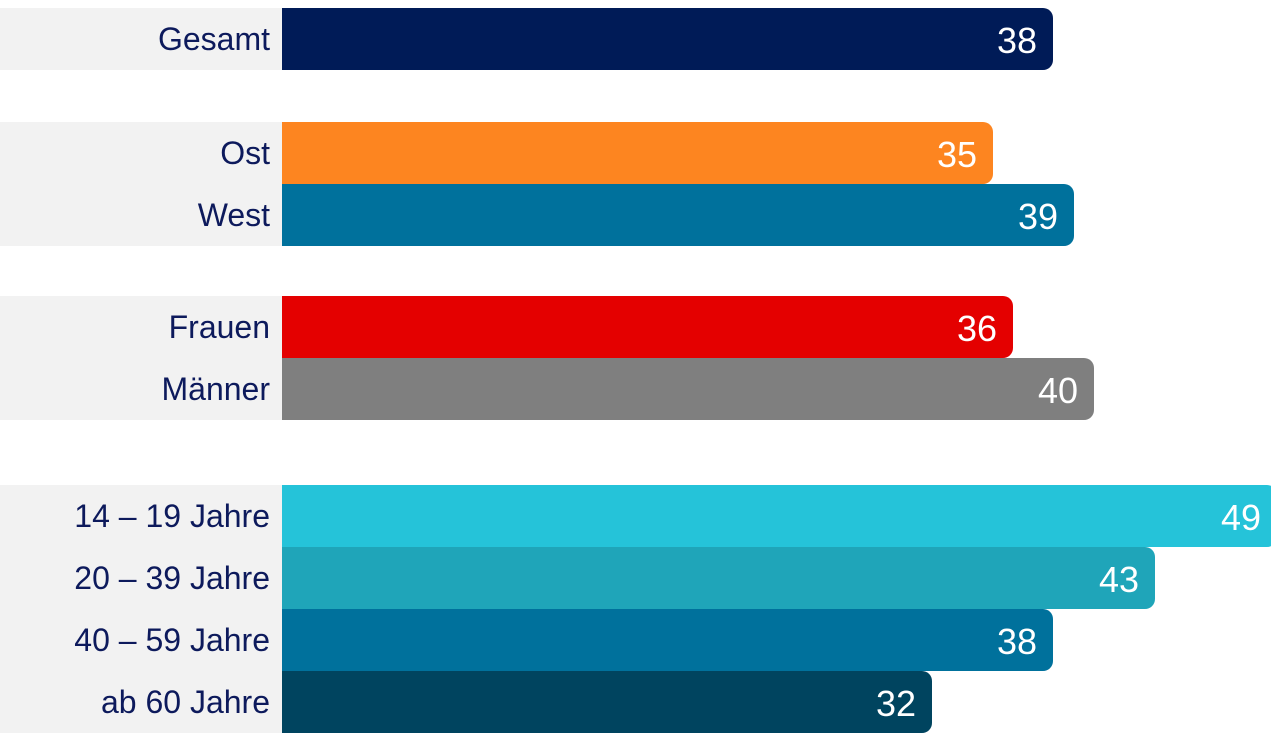  I want to click on bar-value-label: 36, so click(976, 328).